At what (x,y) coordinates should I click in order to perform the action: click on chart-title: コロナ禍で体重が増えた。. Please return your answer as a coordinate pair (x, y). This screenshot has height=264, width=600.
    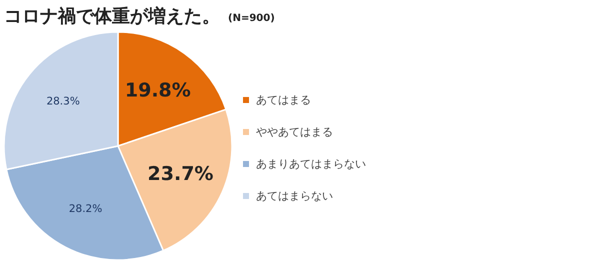
    Looking at the image, I should click on (112, 16).